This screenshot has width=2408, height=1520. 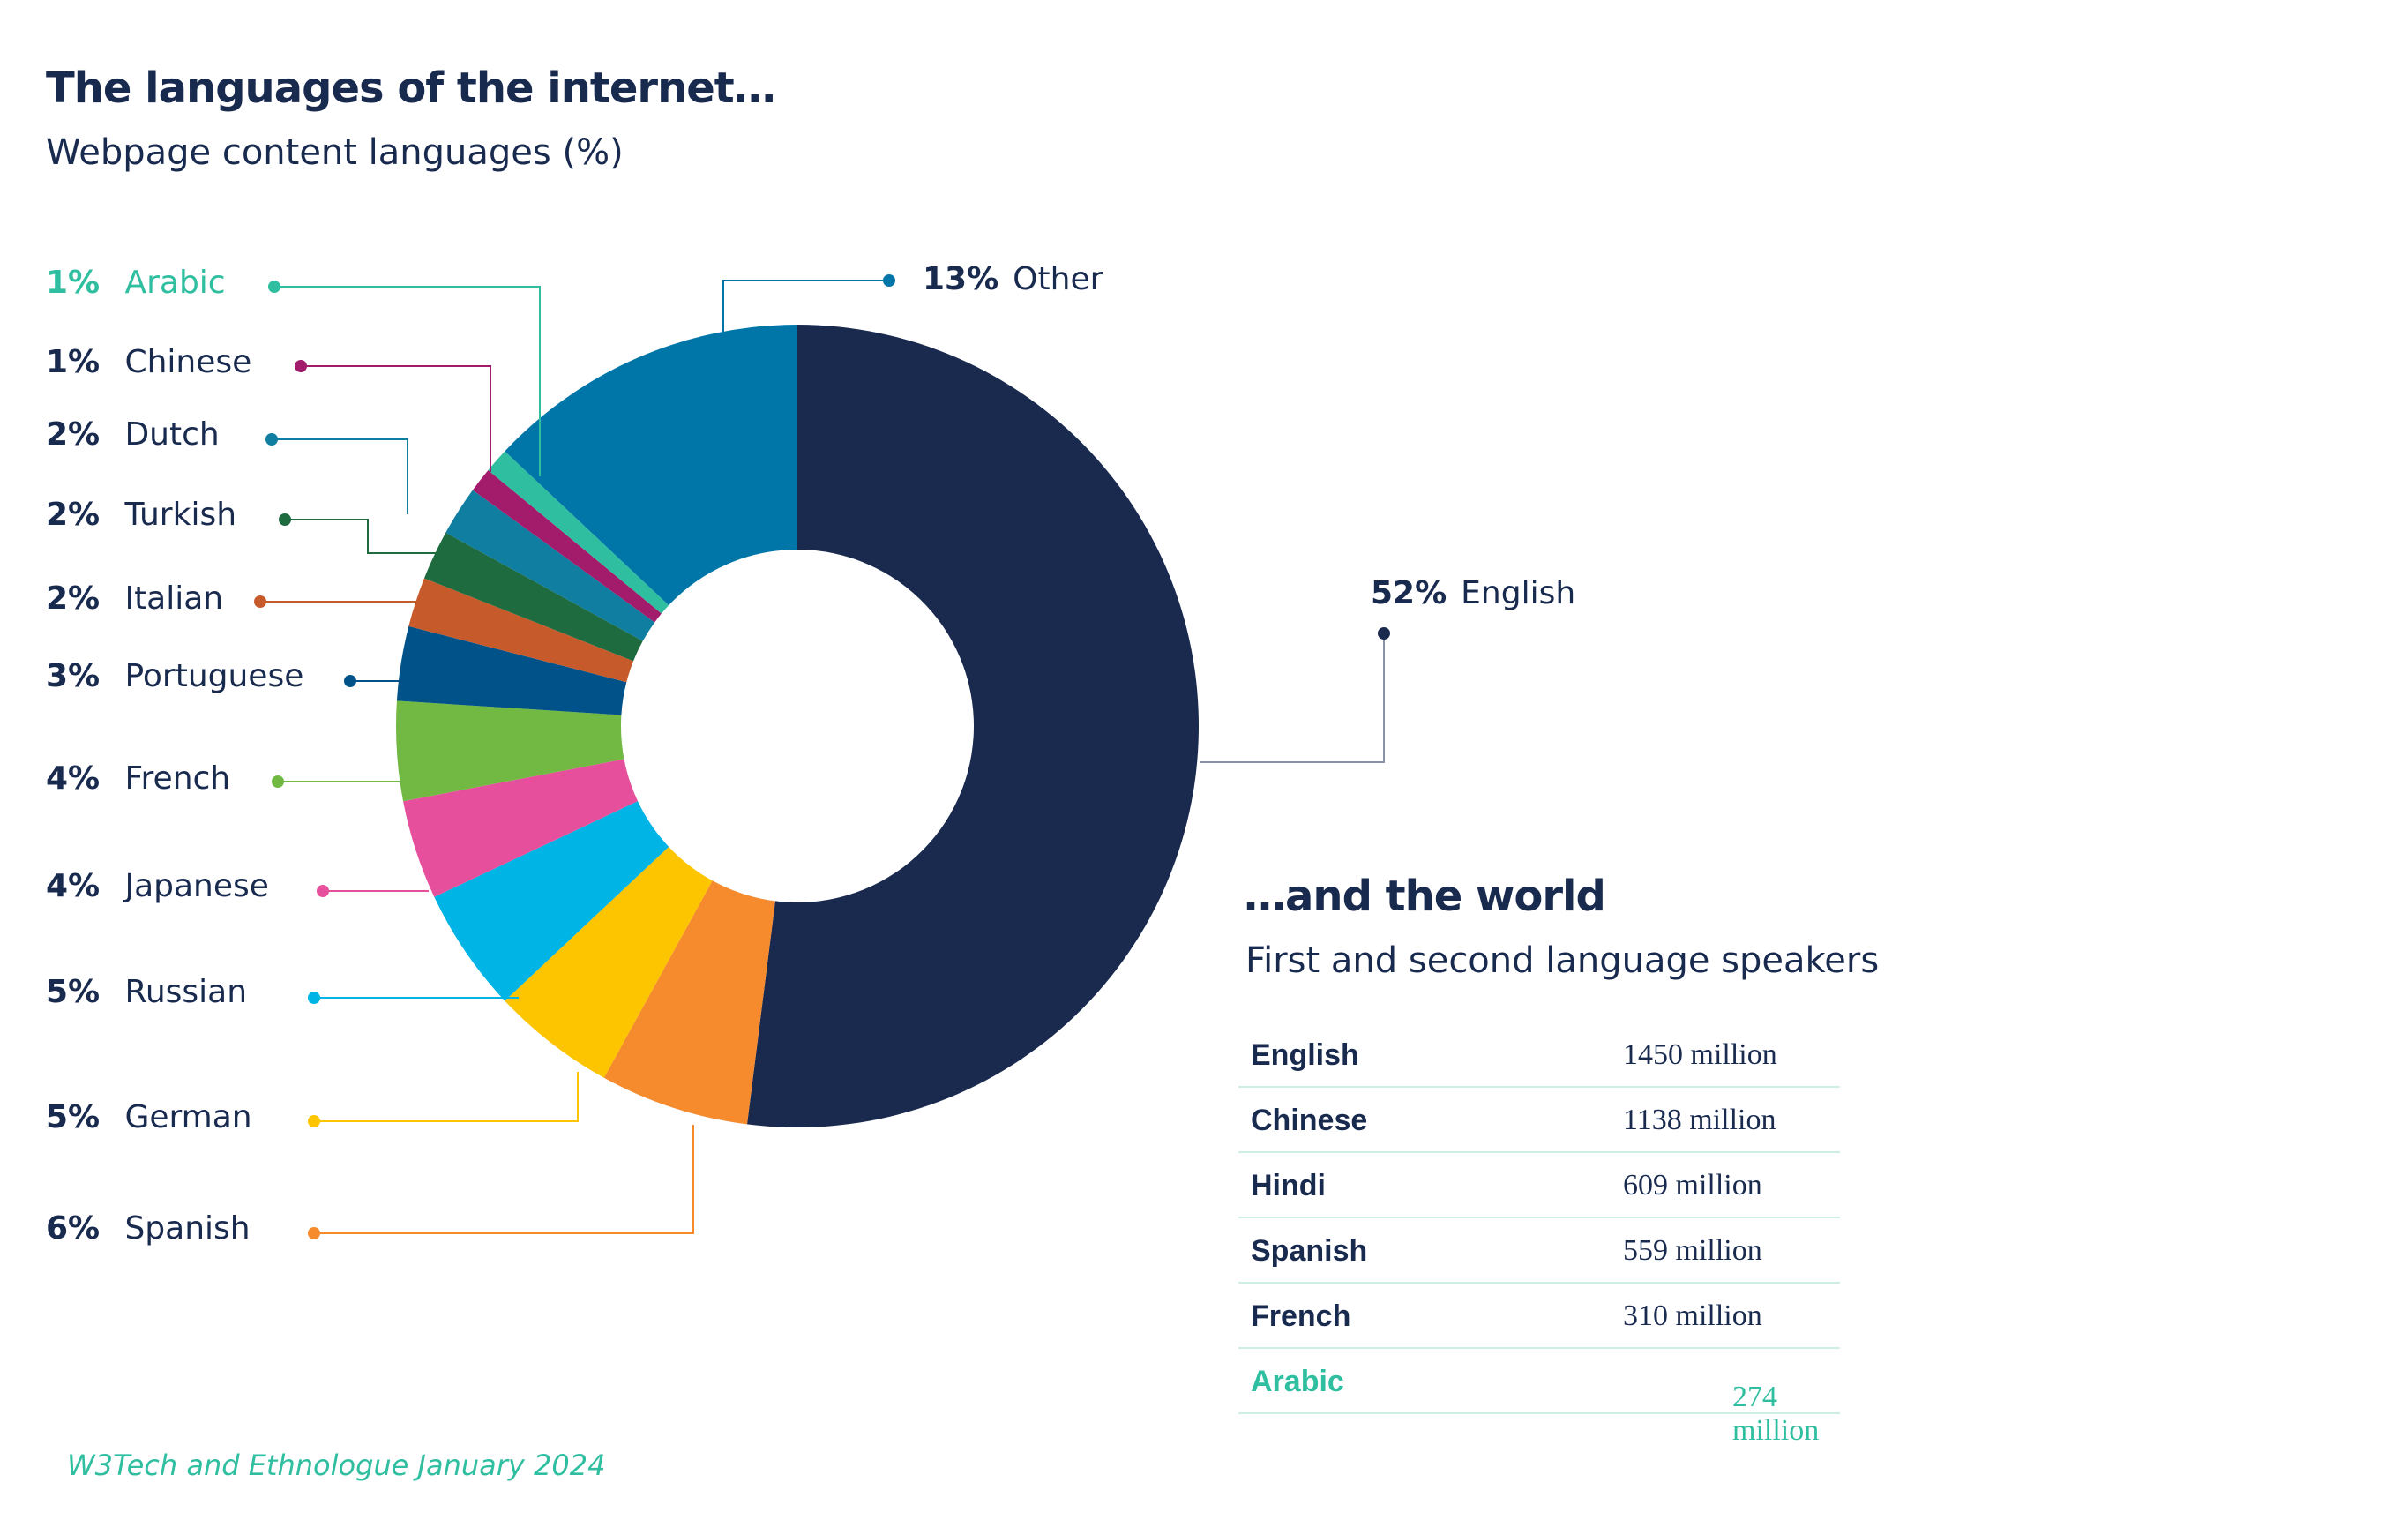 I want to click on legend-name: Spanish, so click(x=187, y=1228).